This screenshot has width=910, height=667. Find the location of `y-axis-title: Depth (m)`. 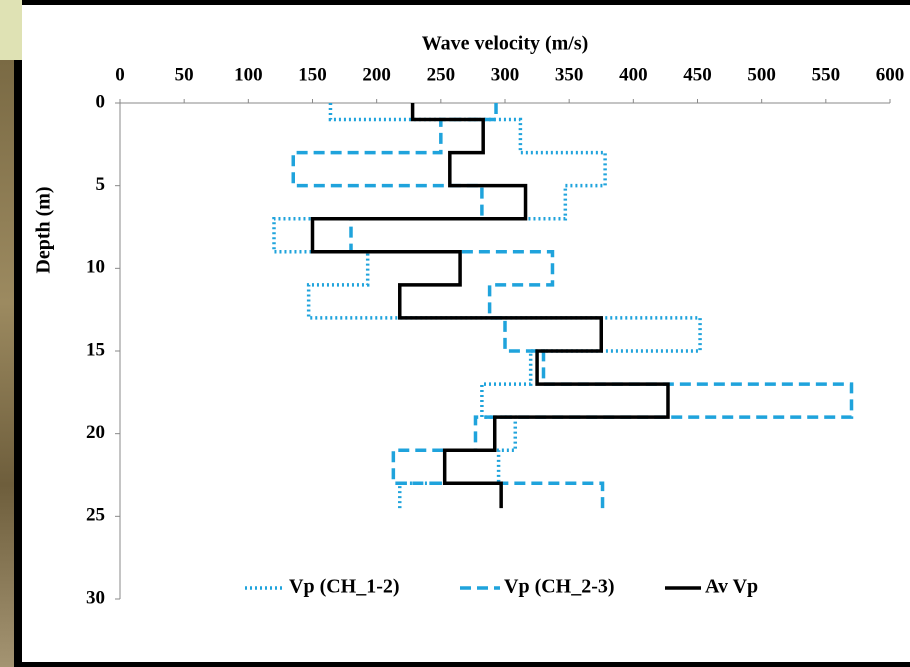

y-axis-title: Depth (m) is located at coordinates (44, 229).